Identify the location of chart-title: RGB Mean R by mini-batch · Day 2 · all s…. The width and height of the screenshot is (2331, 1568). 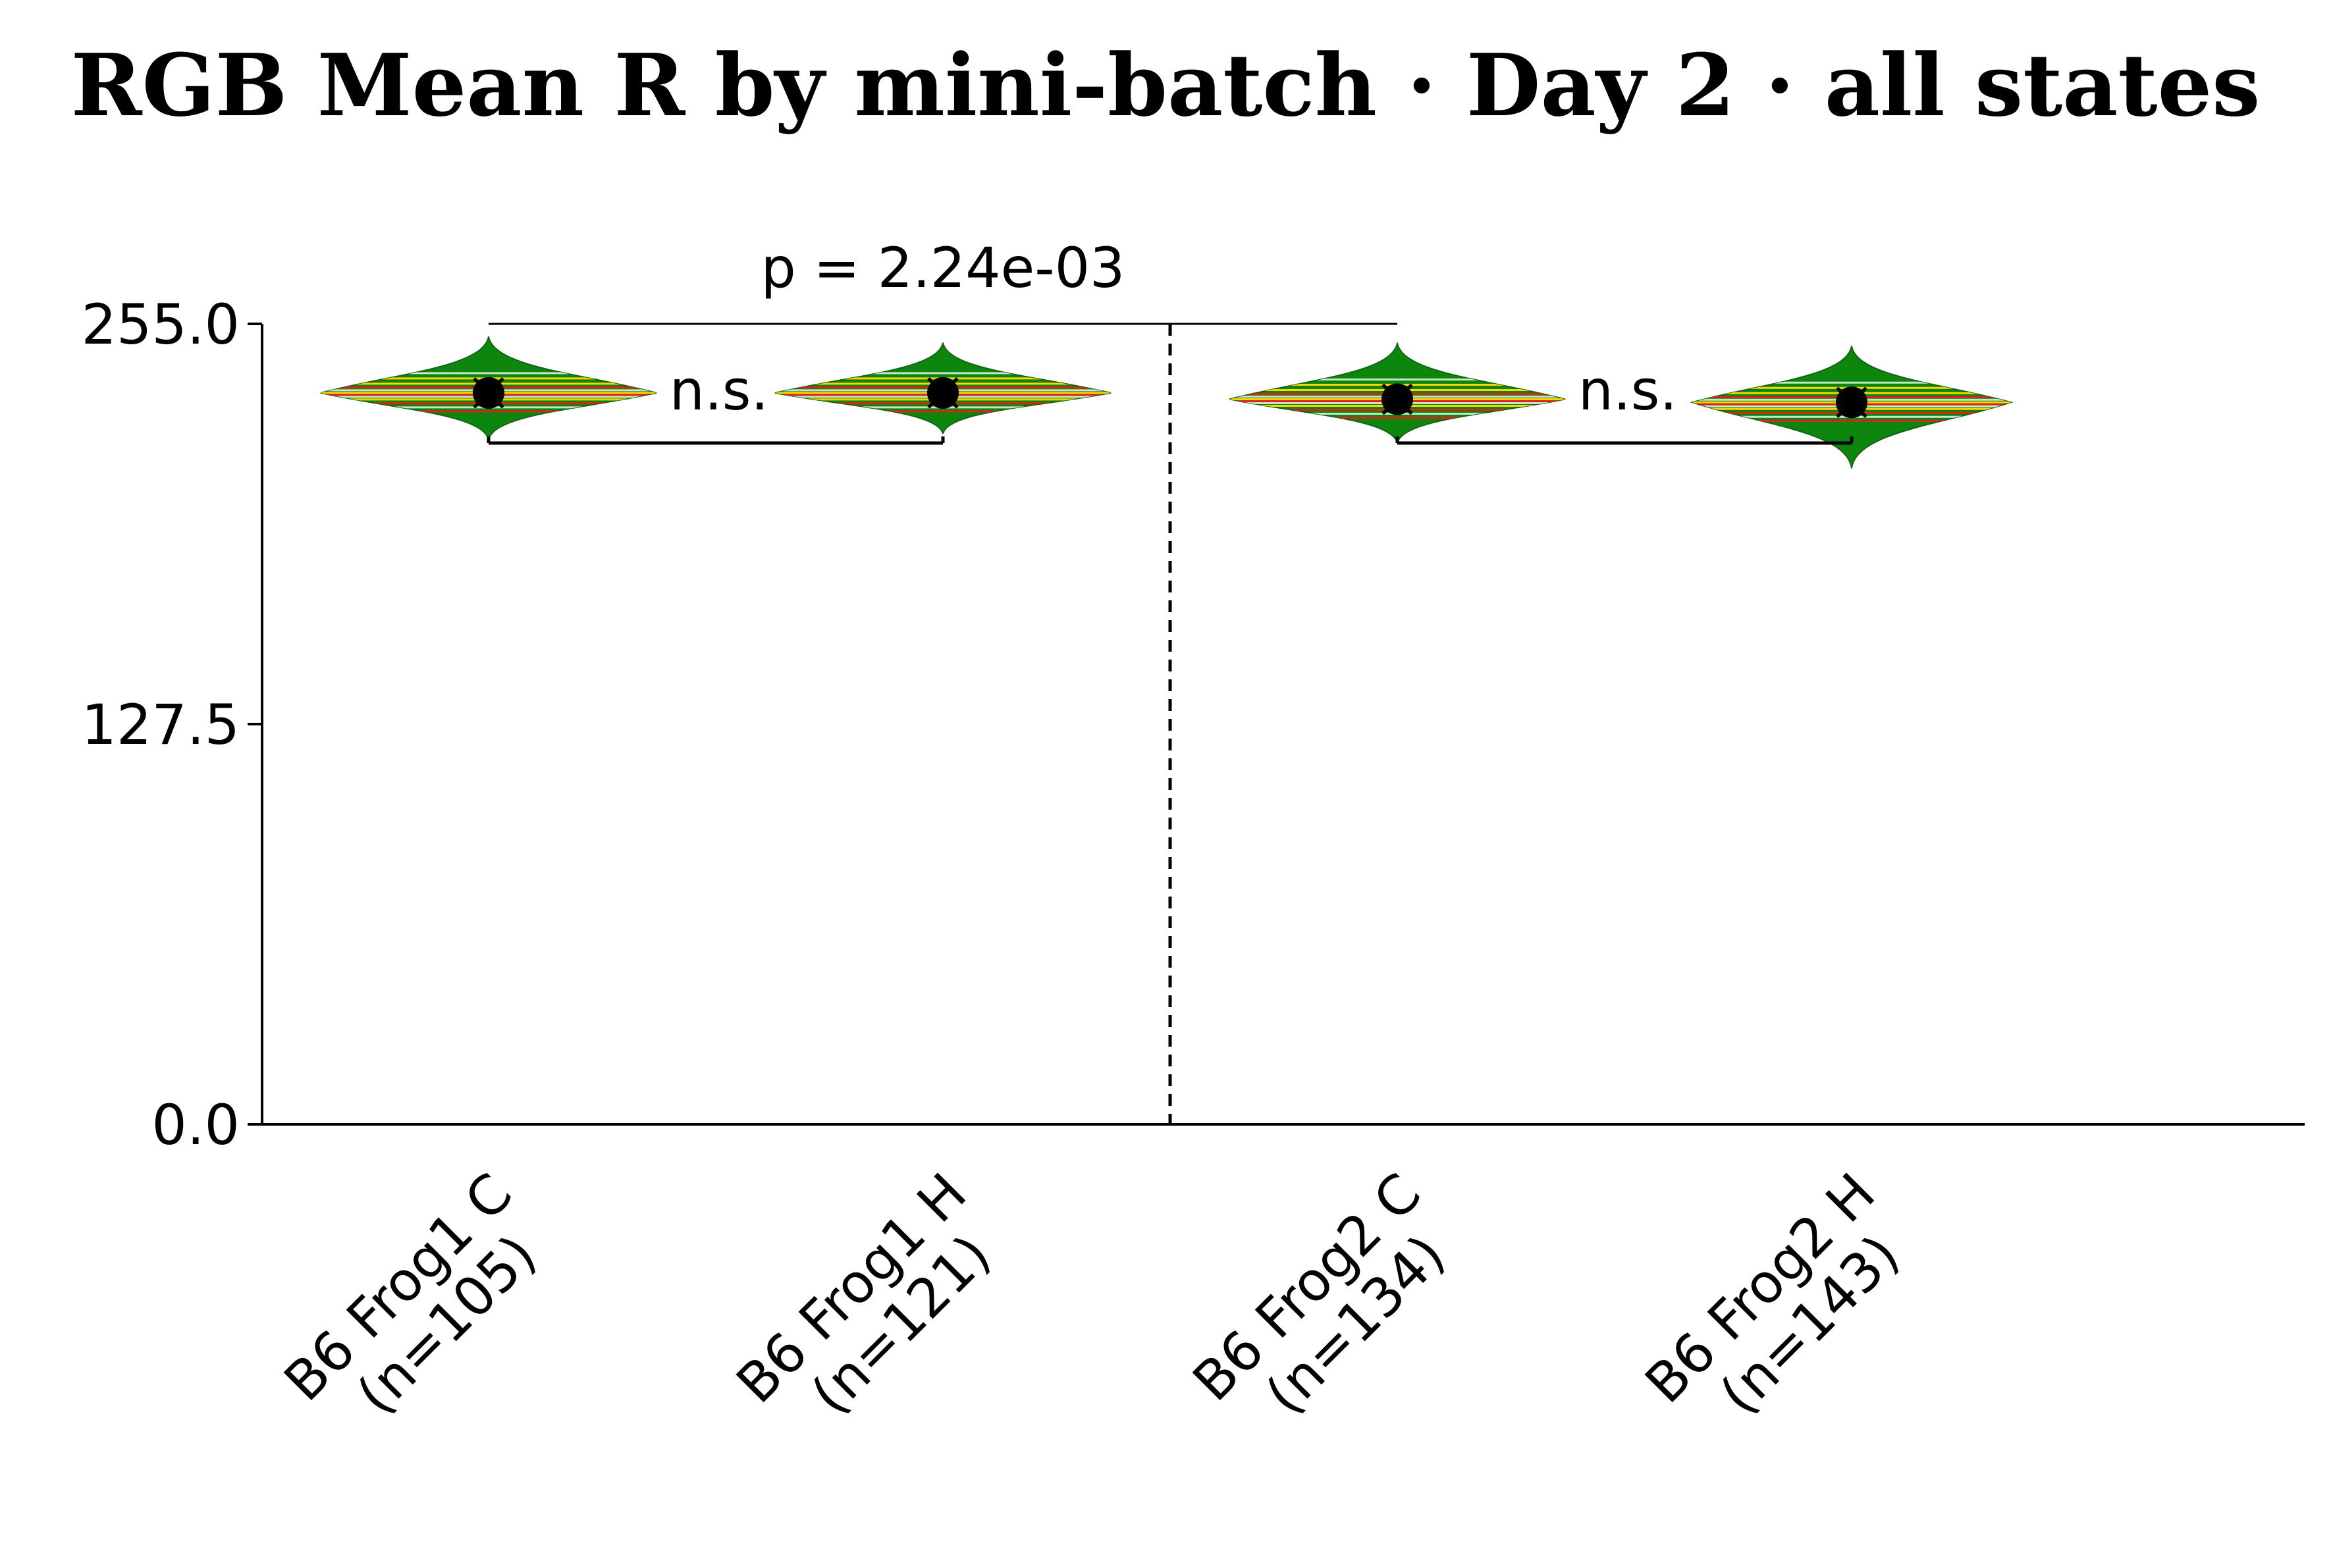
(1166, 85).